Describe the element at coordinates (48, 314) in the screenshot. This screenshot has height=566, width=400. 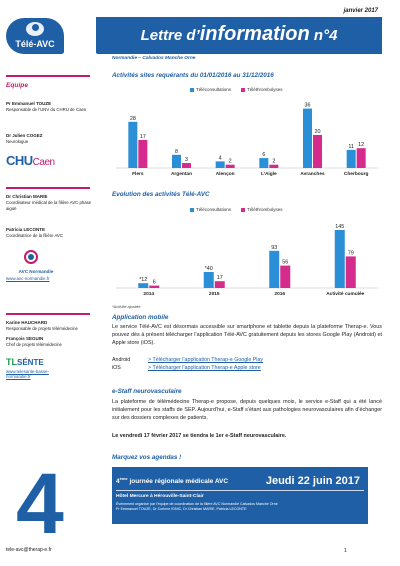
I see `sidebar-divider` at that location.